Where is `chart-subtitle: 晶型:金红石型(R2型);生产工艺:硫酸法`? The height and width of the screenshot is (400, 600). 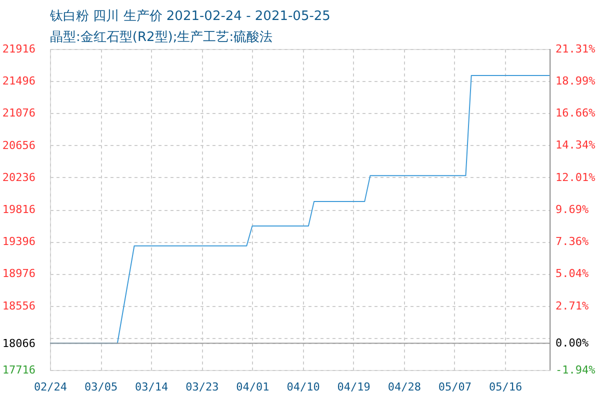 chart-subtitle: 晶型:金红石型(R2型);生产工艺:硫酸法 is located at coordinates (161, 37).